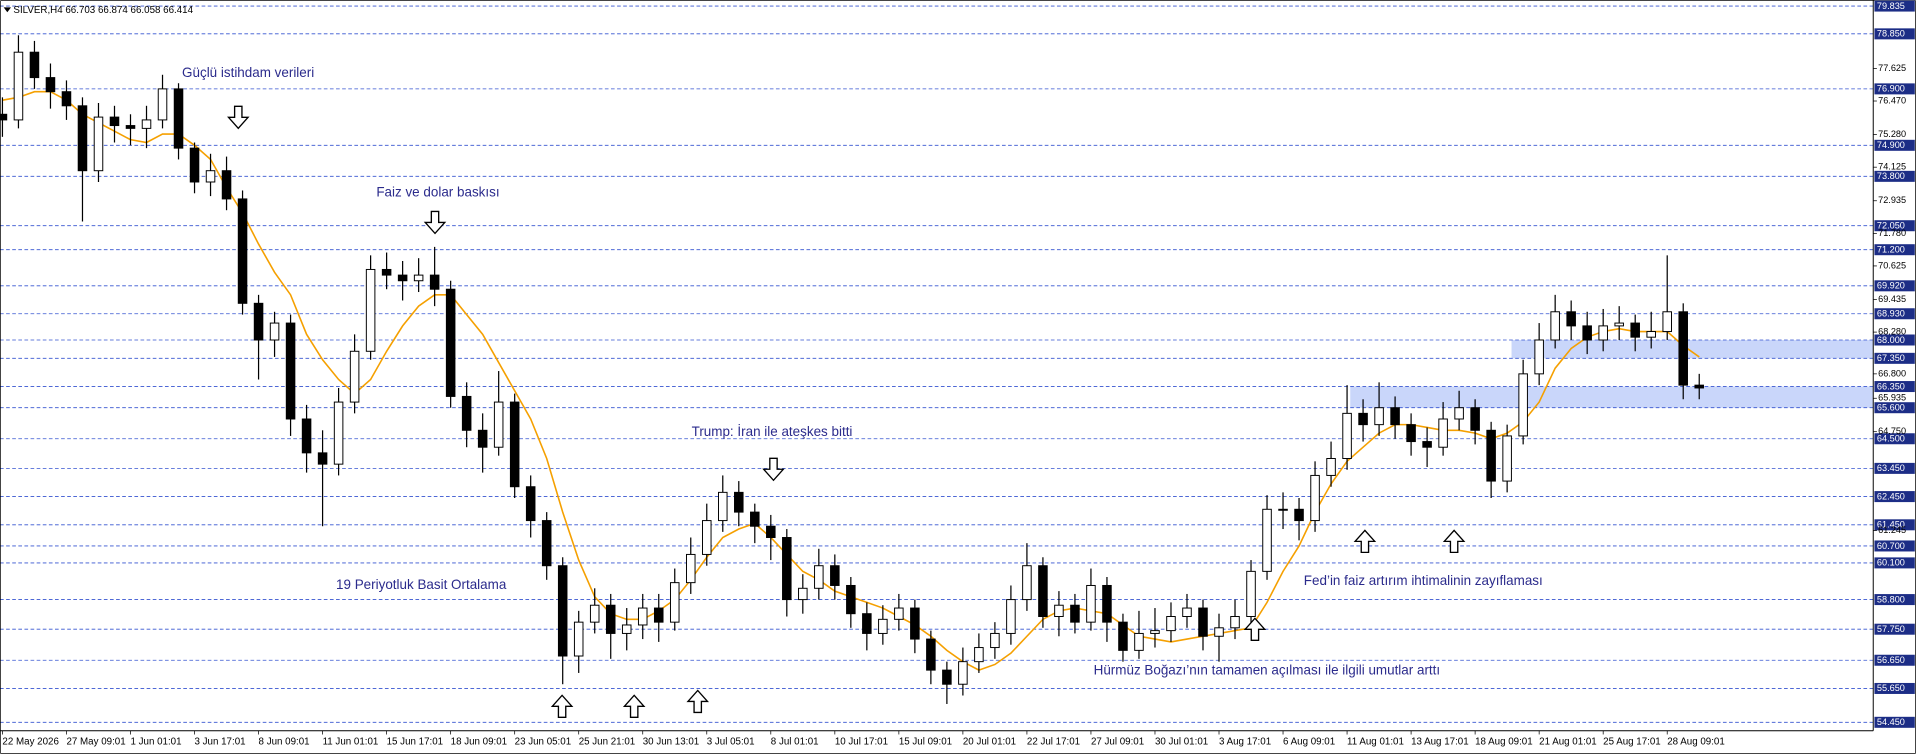 This screenshot has width=1916, height=754. What do you see at coordinates (1568, 741) in the screenshot?
I see `x-tick-label: 21 Aug 01:01` at bounding box center [1568, 741].